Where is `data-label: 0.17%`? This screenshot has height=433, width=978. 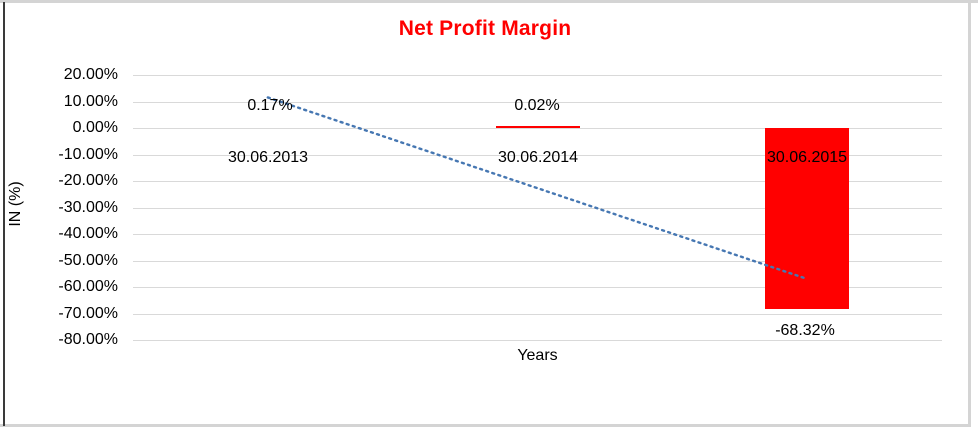
data-label: 0.17% is located at coordinates (270, 105).